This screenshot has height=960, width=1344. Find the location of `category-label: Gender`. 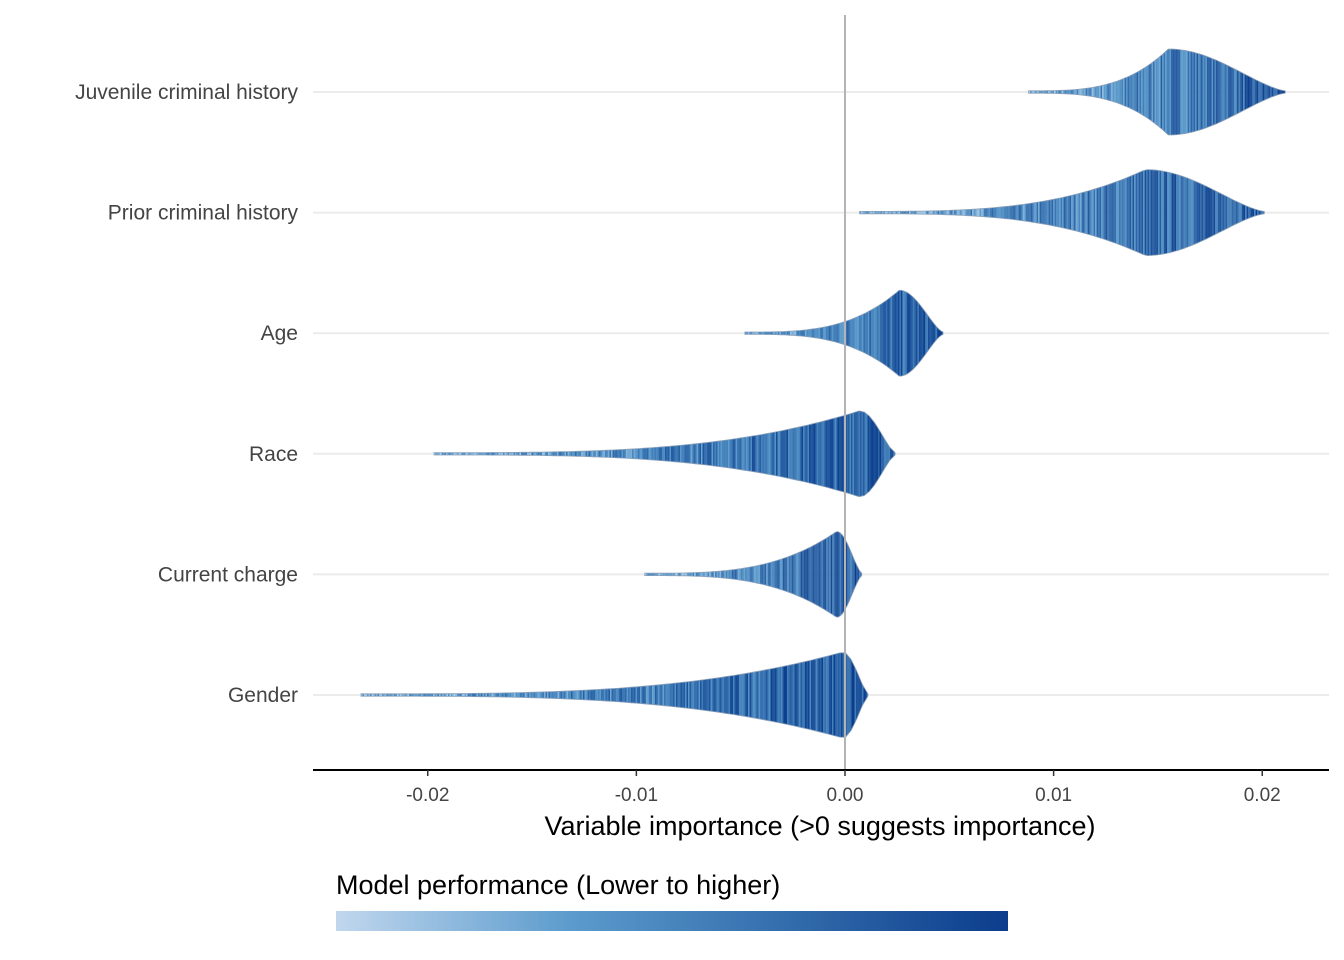

category-label: Gender is located at coordinates (263, 695).